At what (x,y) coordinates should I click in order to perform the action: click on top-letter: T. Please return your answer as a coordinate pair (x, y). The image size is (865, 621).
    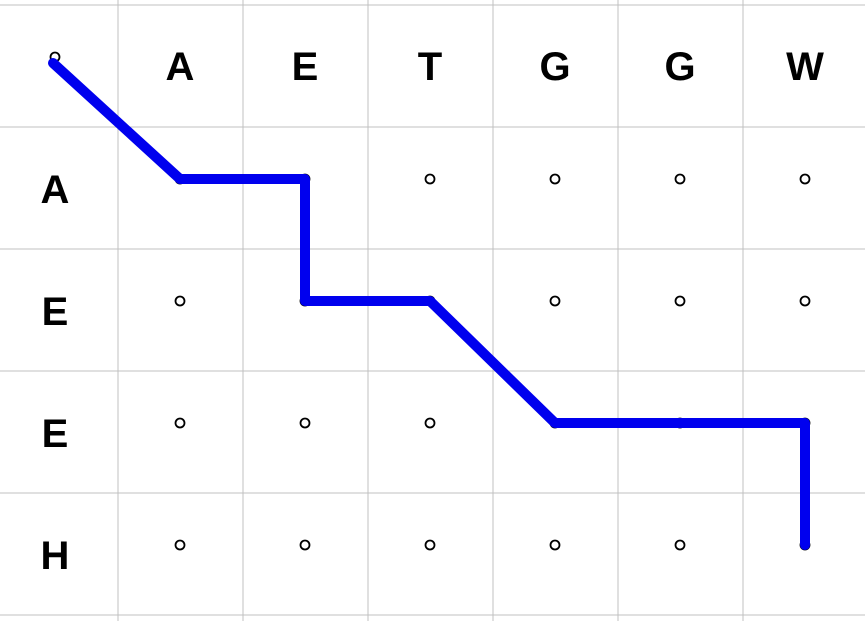
    Looking at the image, I should click on (430, 67).